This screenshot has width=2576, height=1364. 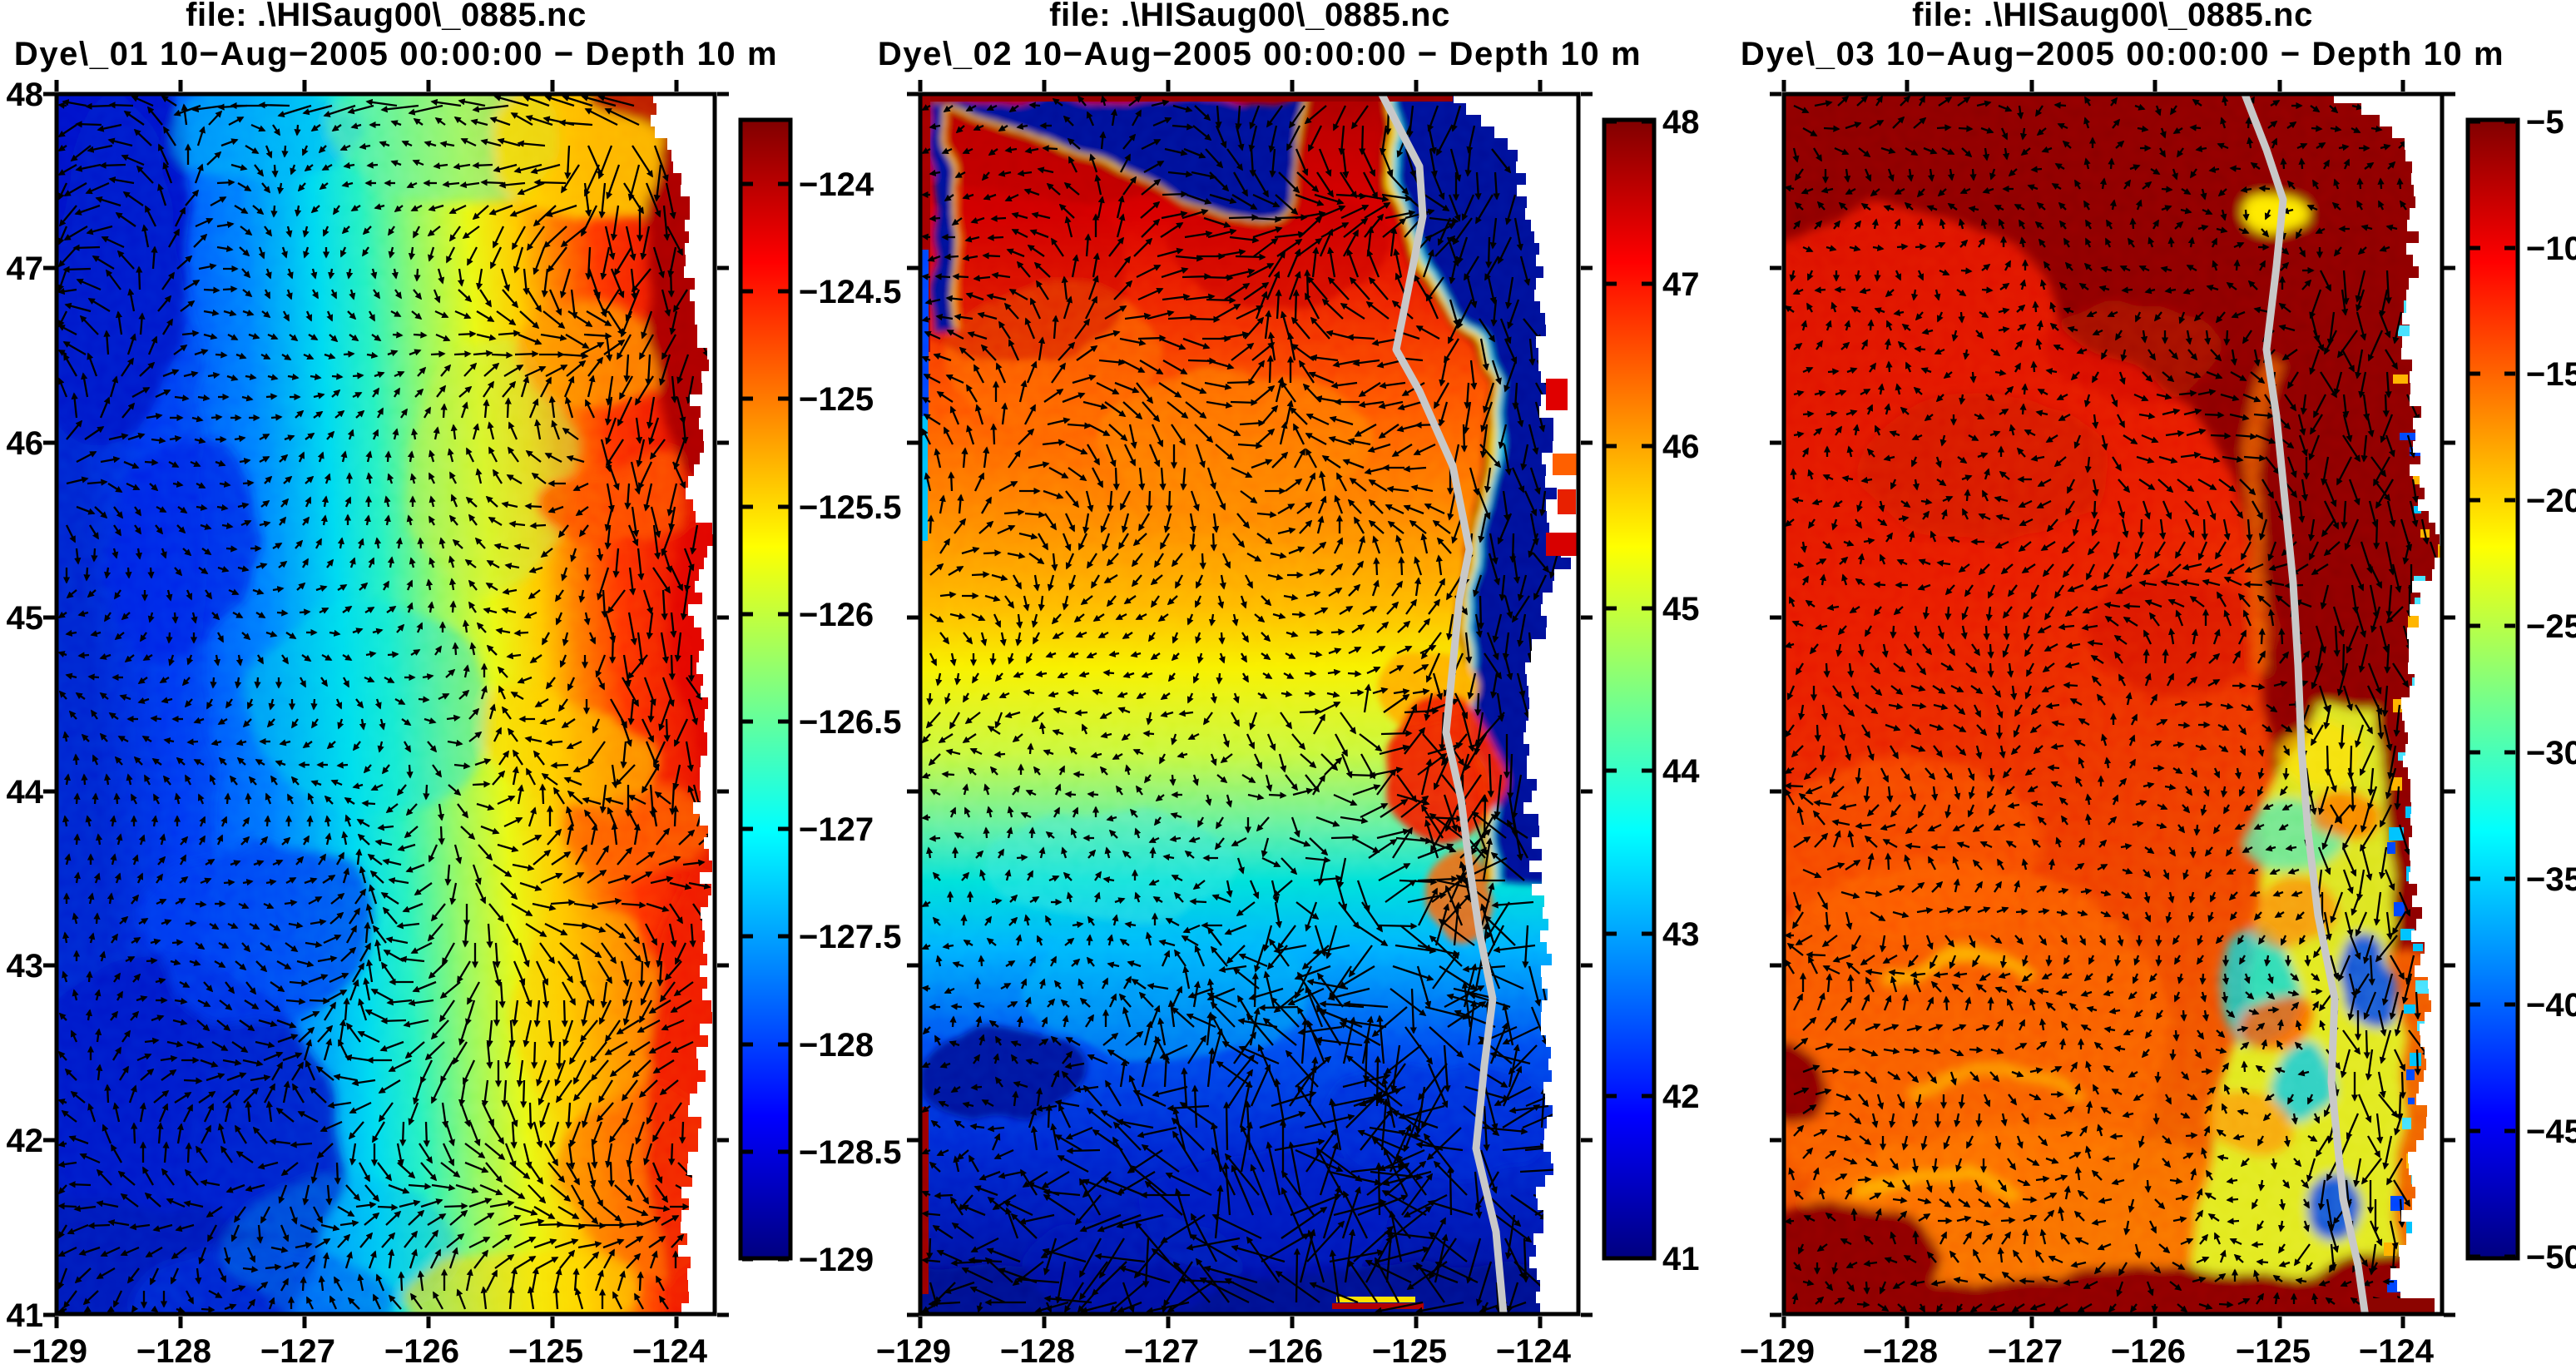 I want to click on svg-text: −25, so click(x=2551, y=627).